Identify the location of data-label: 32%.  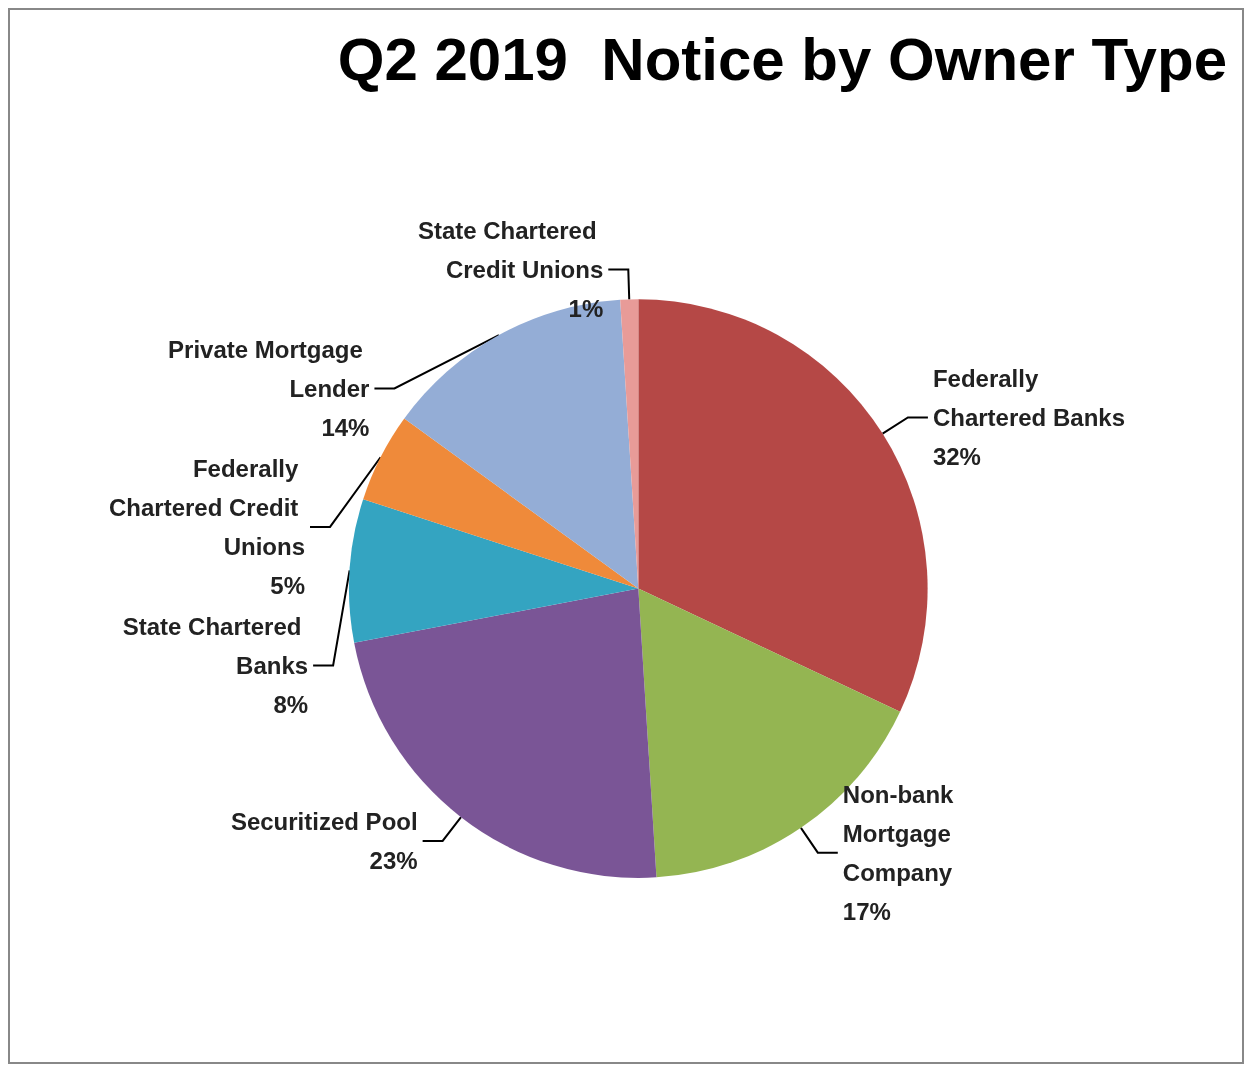
(956, 457).